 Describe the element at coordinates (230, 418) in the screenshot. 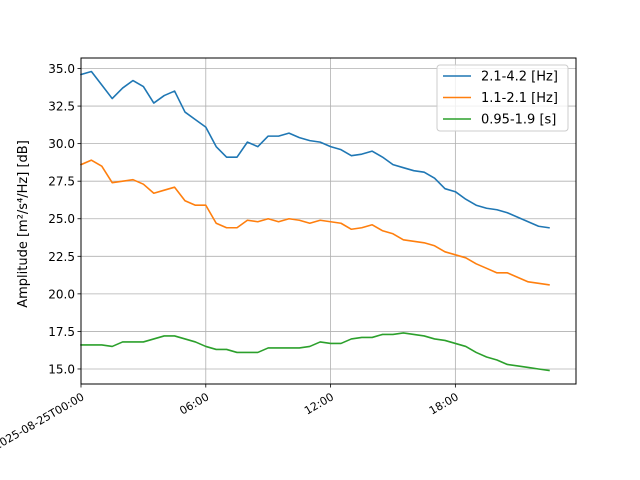

I see `x-axis: 2025-08-25T00:00 06:00 12:00 18:00` at that location.